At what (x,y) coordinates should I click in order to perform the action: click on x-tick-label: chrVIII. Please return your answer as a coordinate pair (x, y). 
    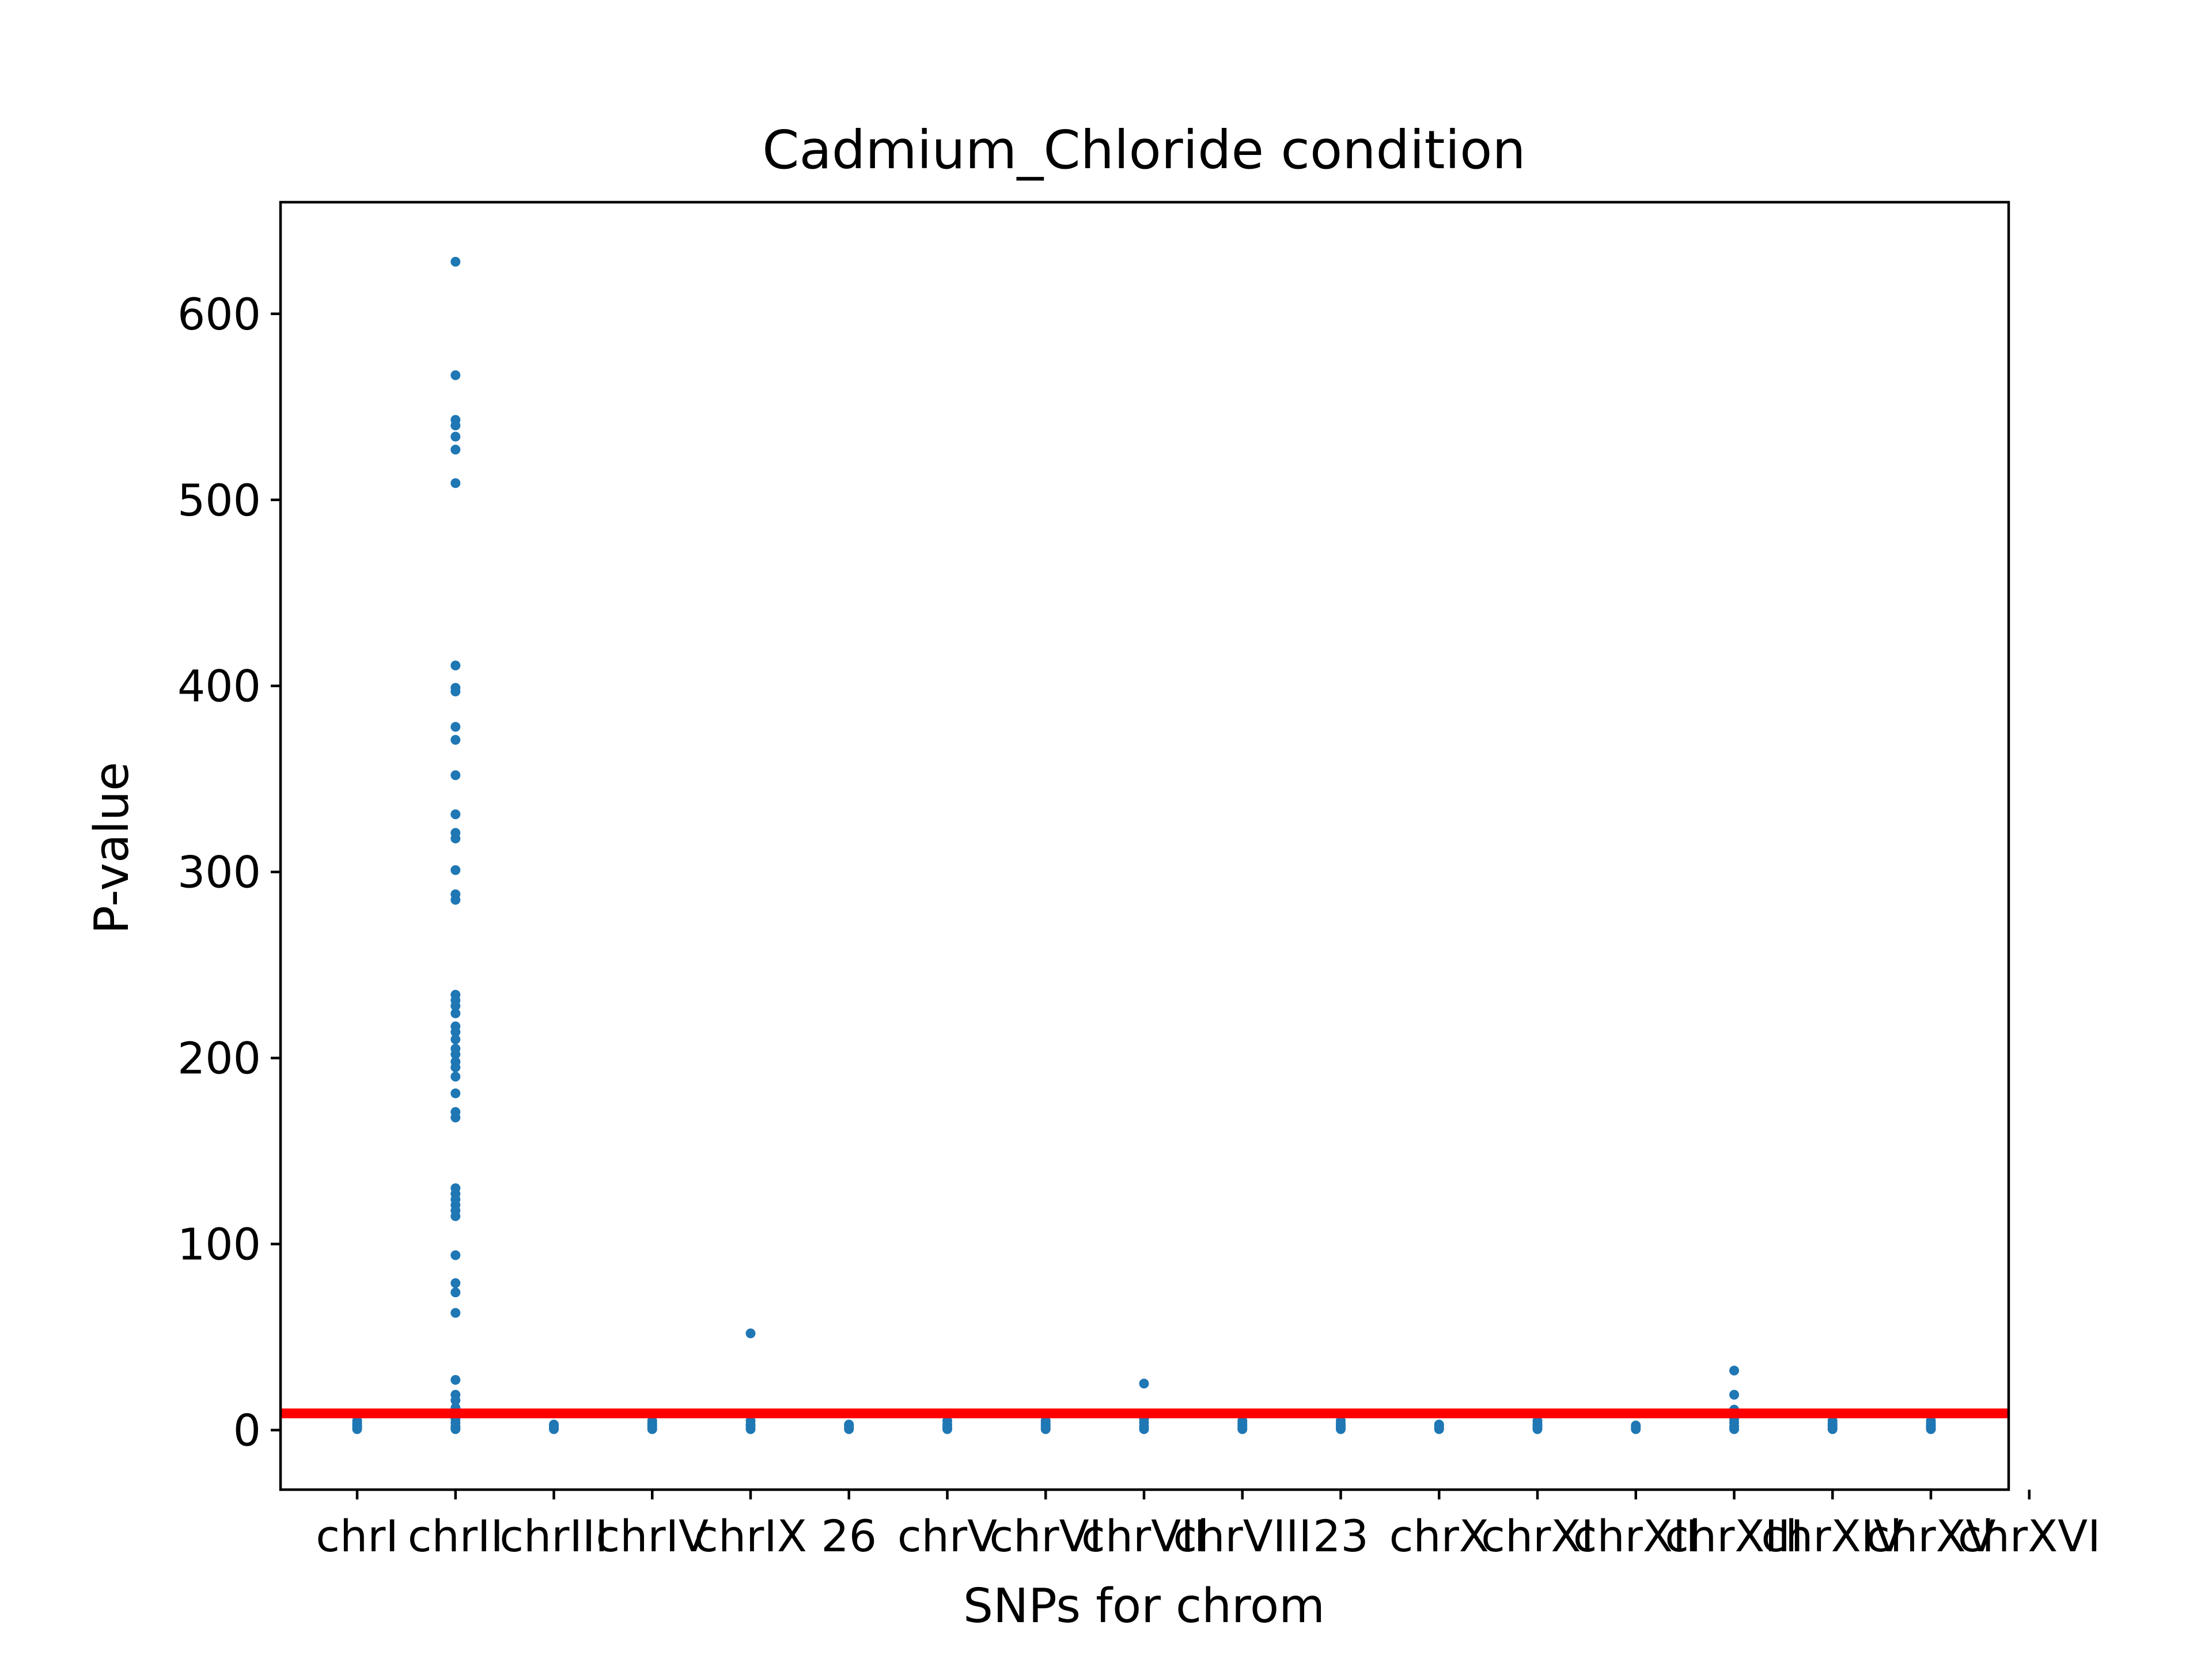
    Looking at the image, I should click on (1242, 1536).